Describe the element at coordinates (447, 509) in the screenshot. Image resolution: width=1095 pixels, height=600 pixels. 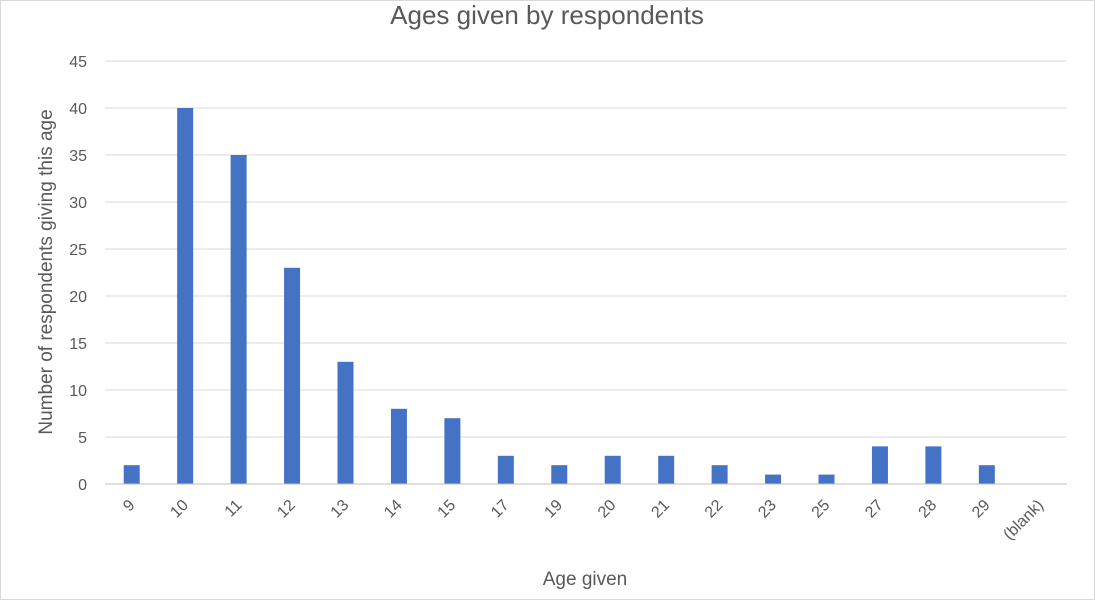
I see `x-tick-label: 15` at that location.